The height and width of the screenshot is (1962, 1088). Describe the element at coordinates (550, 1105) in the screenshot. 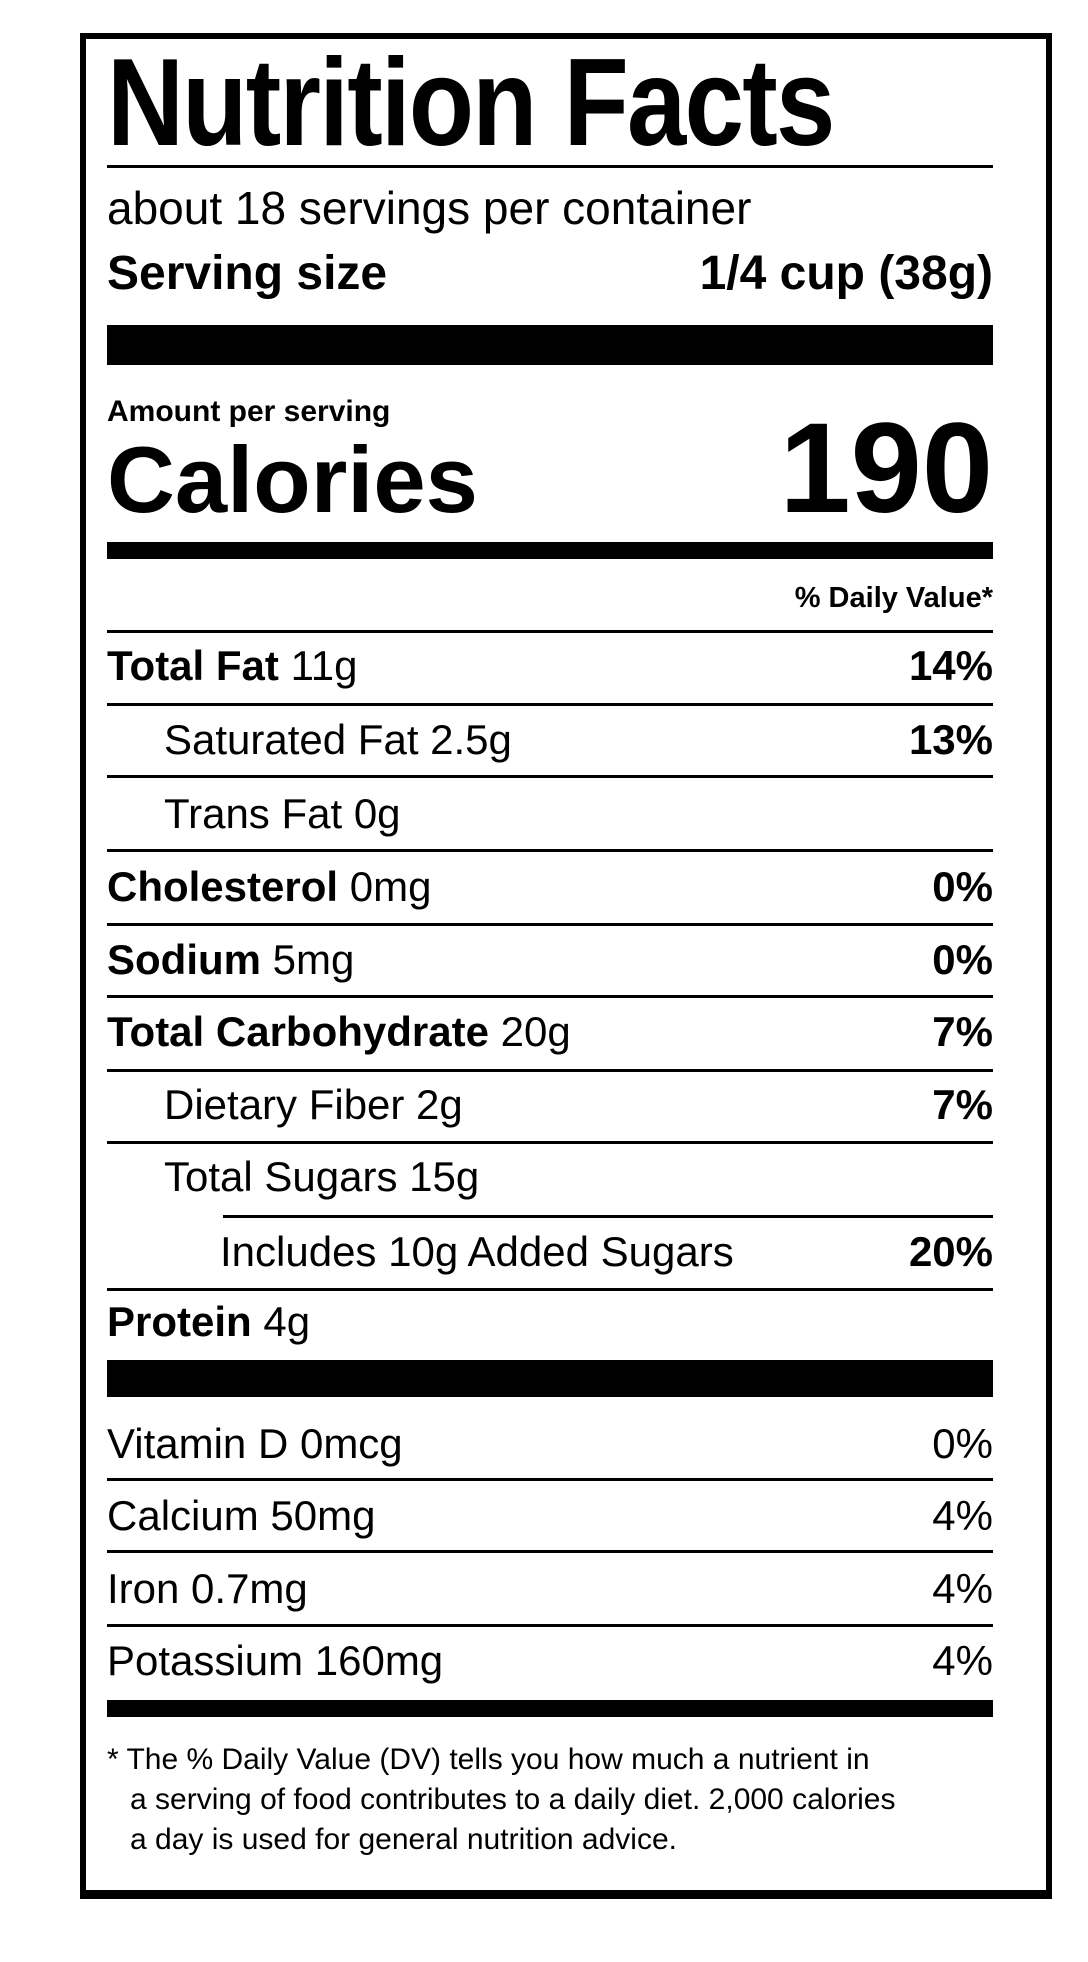

I see `nutrient-row-dietary-fiber: Dietary Fiber 2g 7%` at that location.